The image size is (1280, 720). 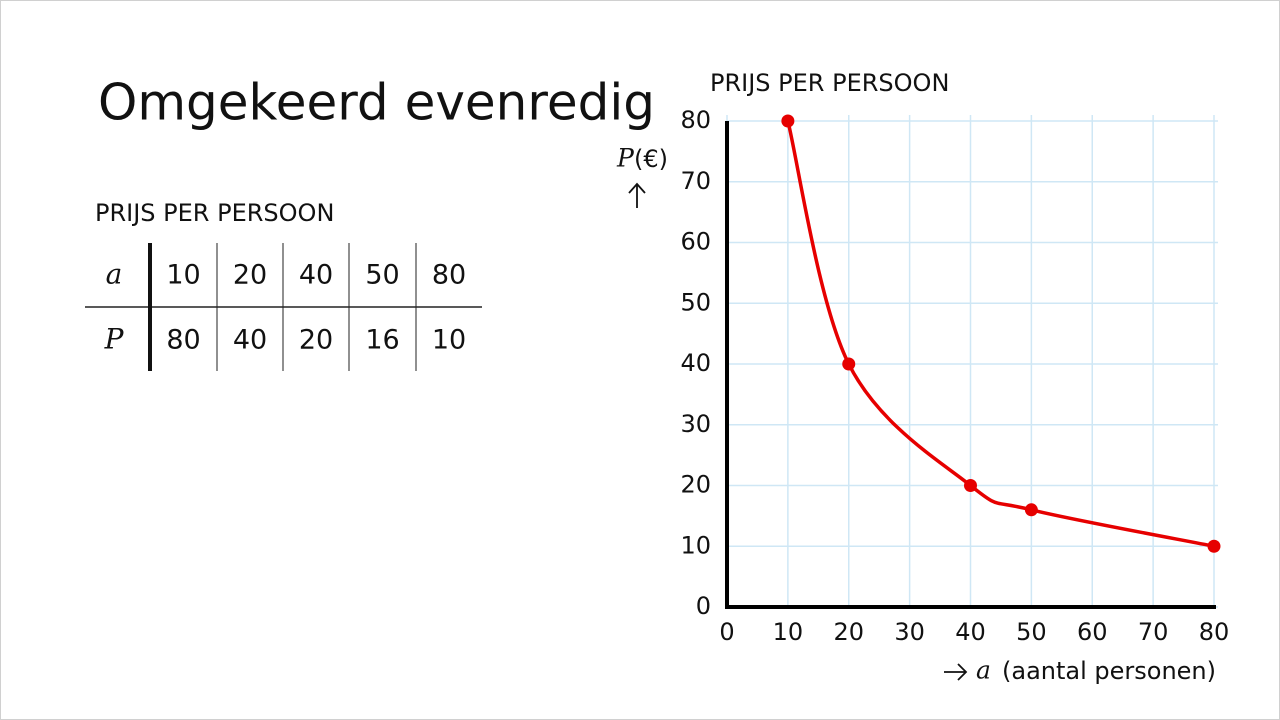 I want to click on row-header: P, so click(x=114, y=339).